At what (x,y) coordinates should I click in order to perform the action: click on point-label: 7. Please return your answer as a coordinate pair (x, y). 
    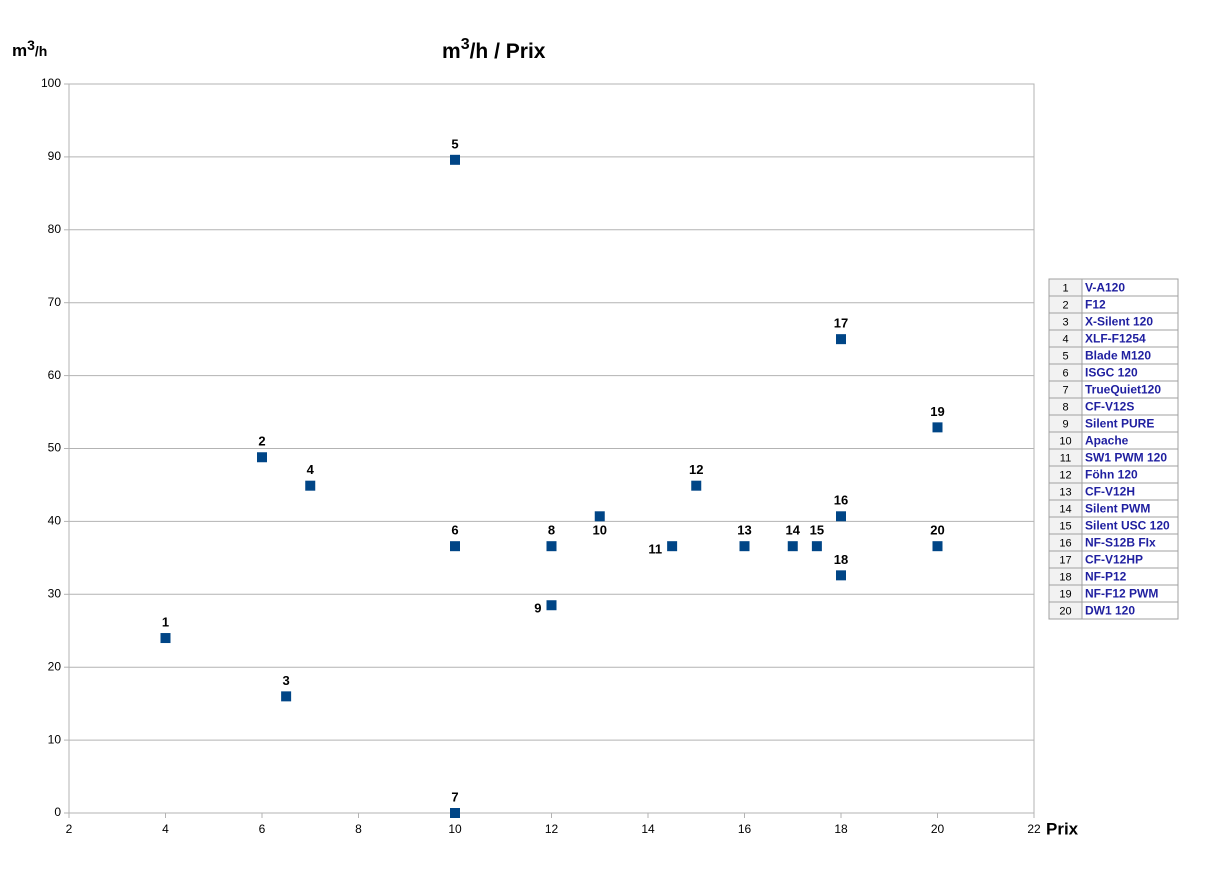
    Looking at the image, I should click on (454, 796).